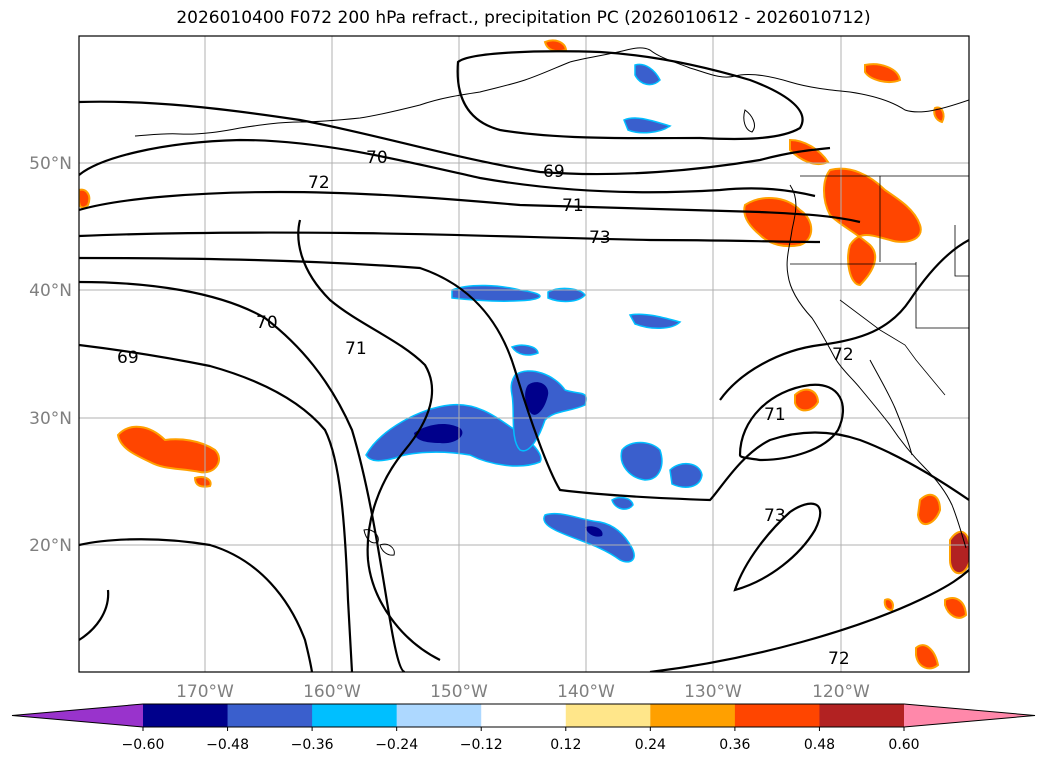 This screenshot has width=1047, height=765. I want to click on contour-sw-arc, so click(94, 615).